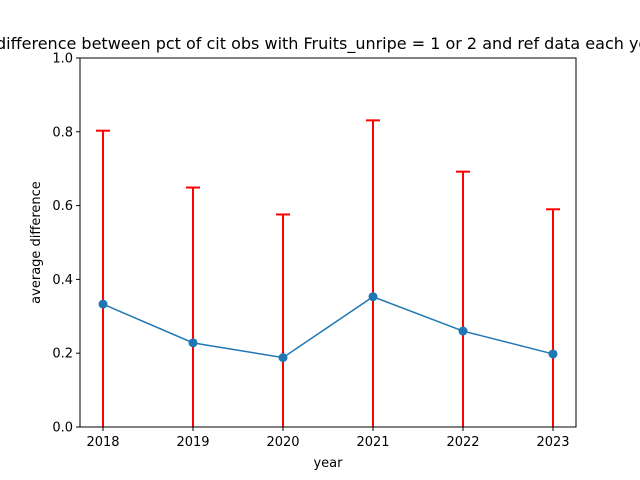 The width and height of the screenshot is (640, 480). I want to click on y-tick-label: 0.2, so click(62, 354).